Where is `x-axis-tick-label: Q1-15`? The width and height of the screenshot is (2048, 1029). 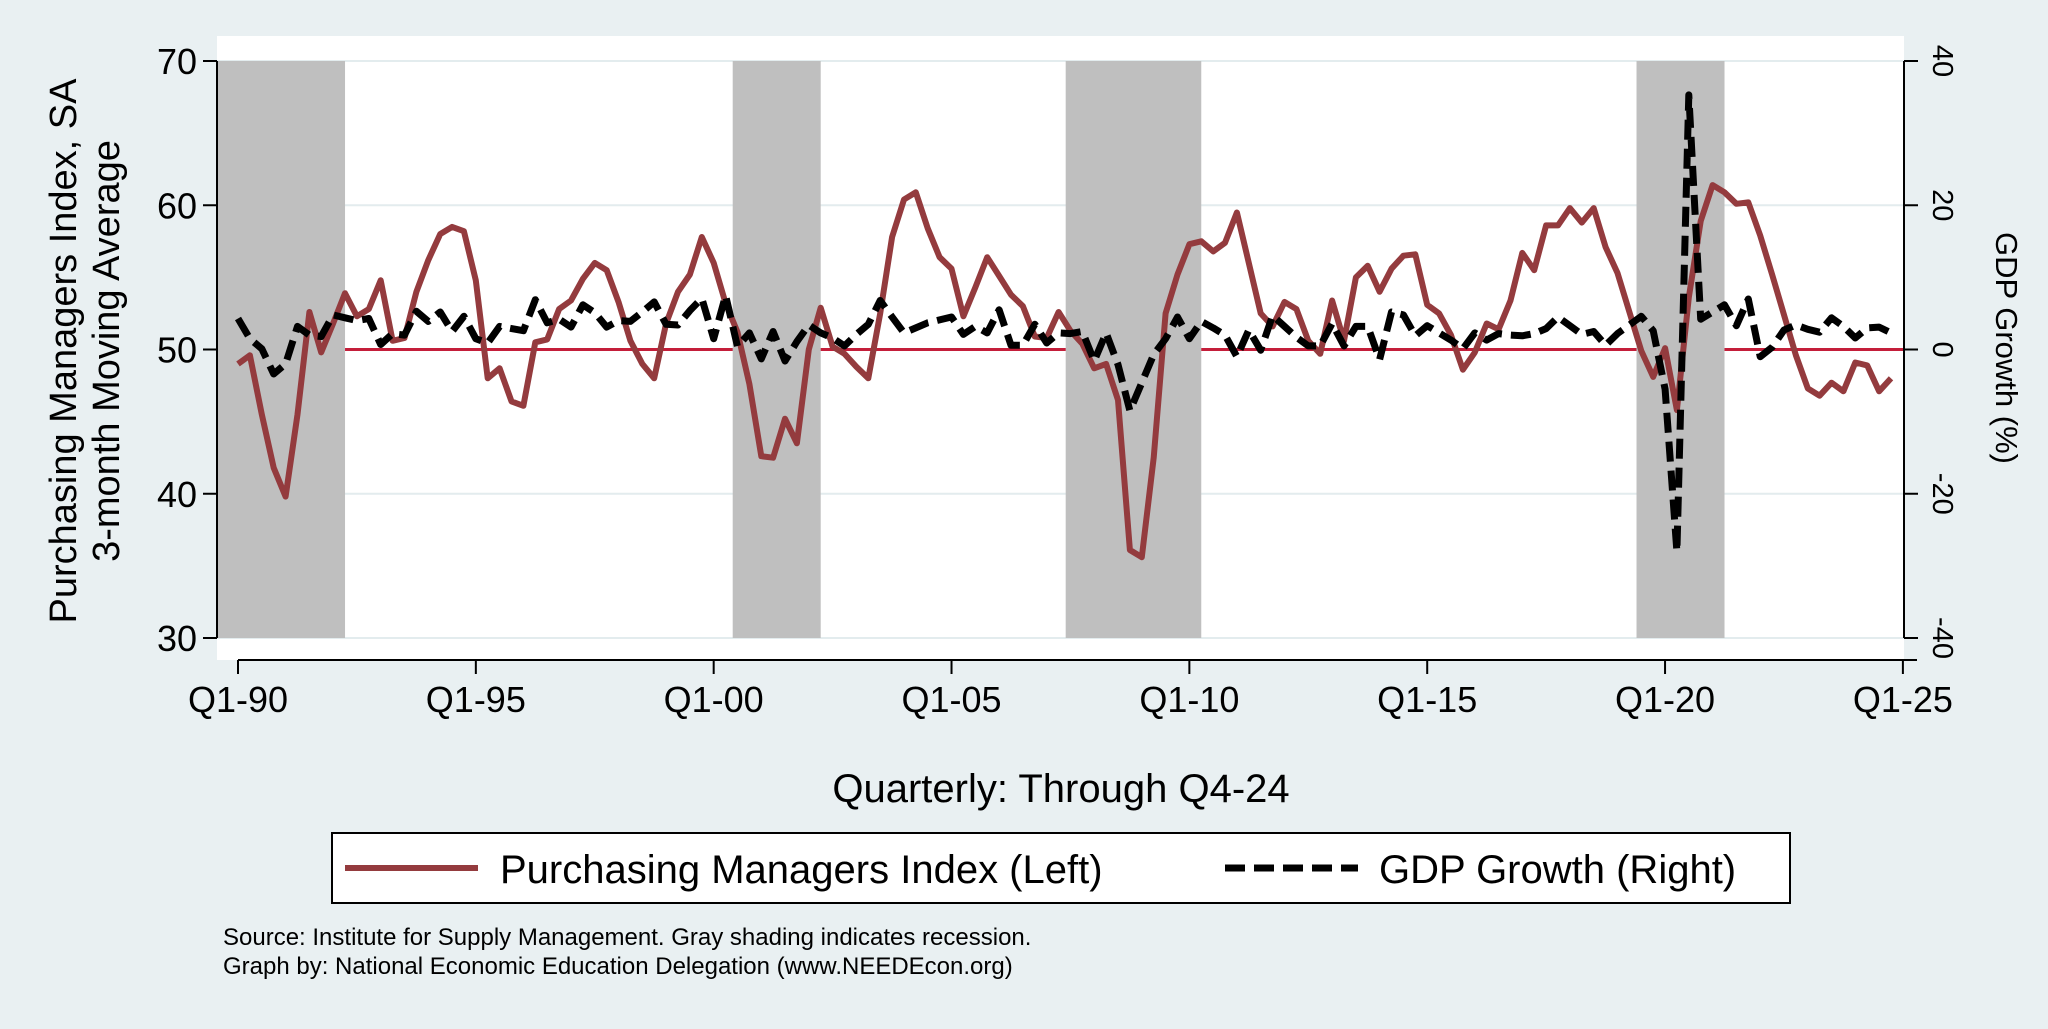
x-axis-tick-label: Q1-15 is located at coordinates (1427, 699).